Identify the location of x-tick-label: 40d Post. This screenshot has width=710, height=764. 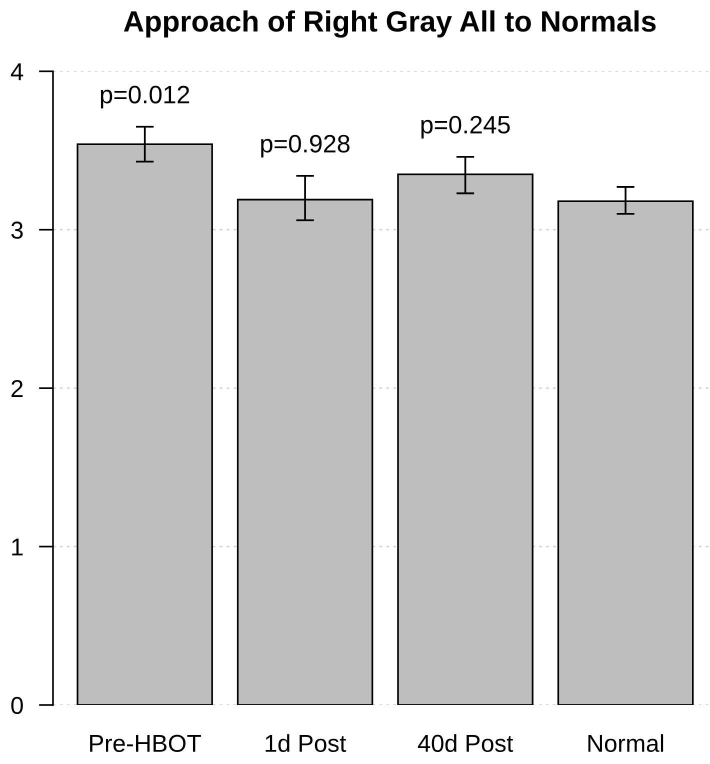
(466, 743).